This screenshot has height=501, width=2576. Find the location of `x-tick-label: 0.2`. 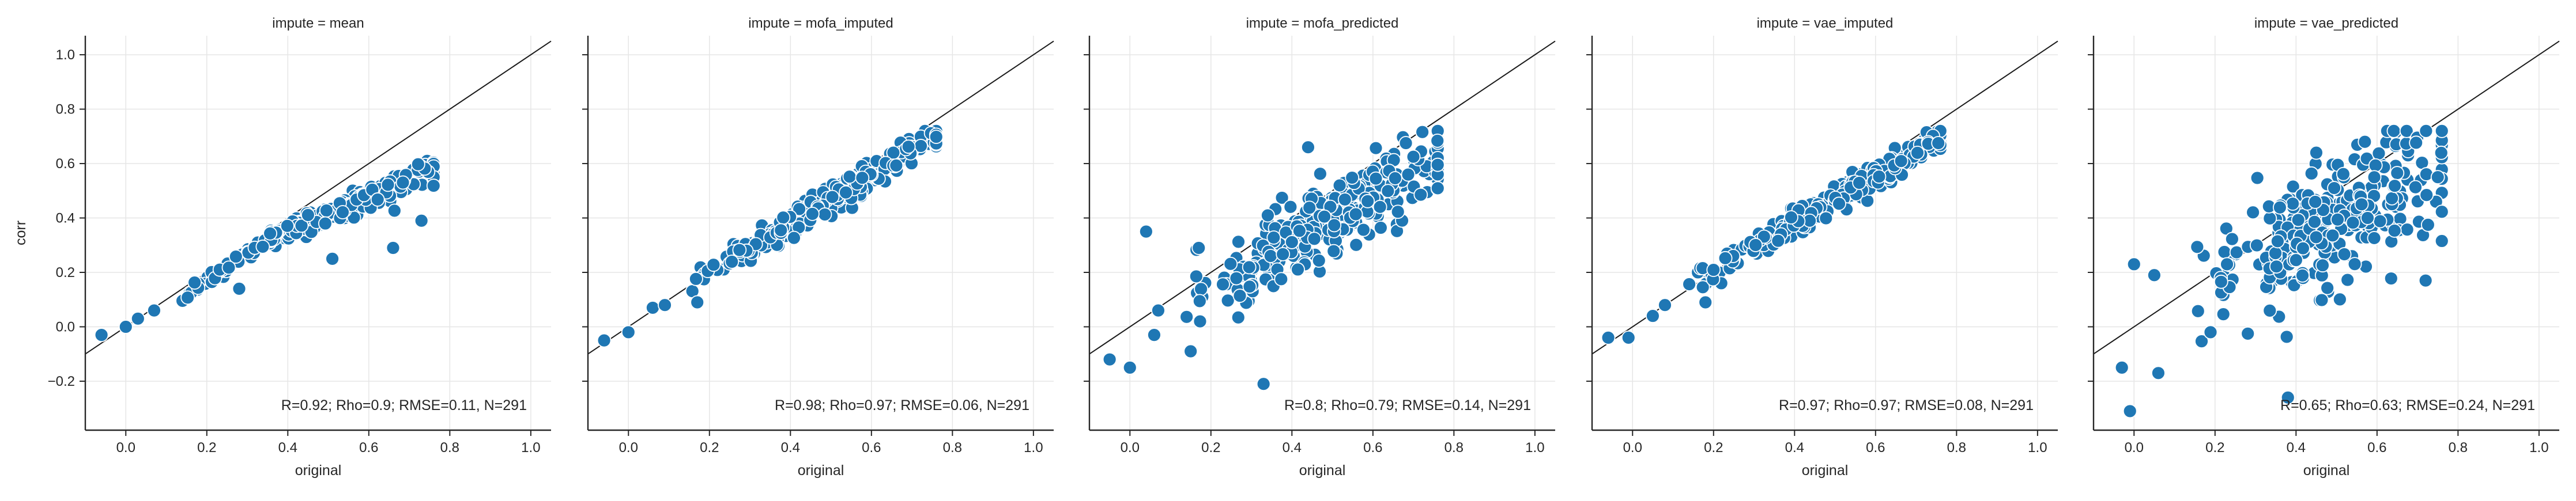

x-tick-label: 0.2 is located at coordinates (1210, 448).